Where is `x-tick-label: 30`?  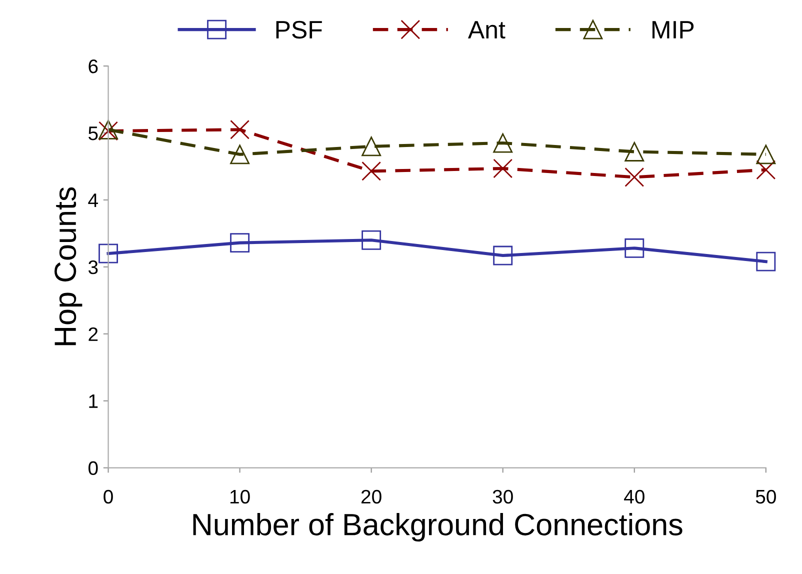 x-tick-label: 30 is located at coordinates (502, 497).